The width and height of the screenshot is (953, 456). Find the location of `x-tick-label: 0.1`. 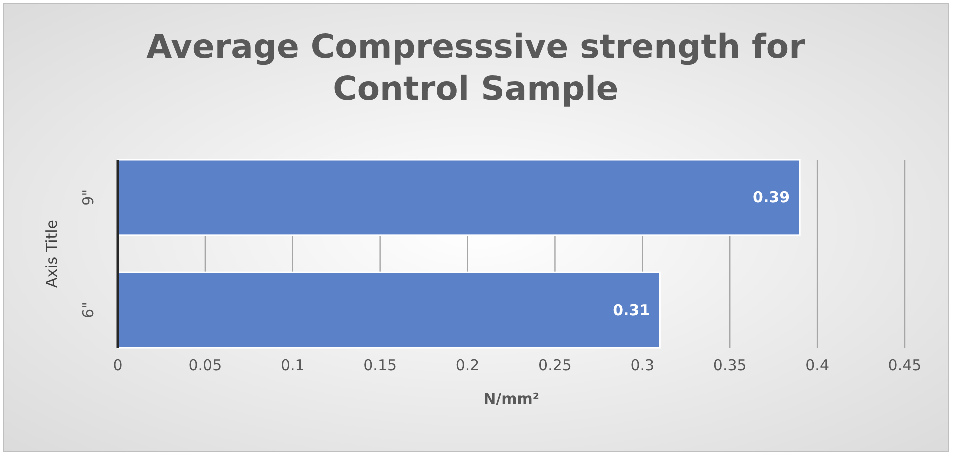

x-tick-label: 0.1 is located at coordinates (292, 365).